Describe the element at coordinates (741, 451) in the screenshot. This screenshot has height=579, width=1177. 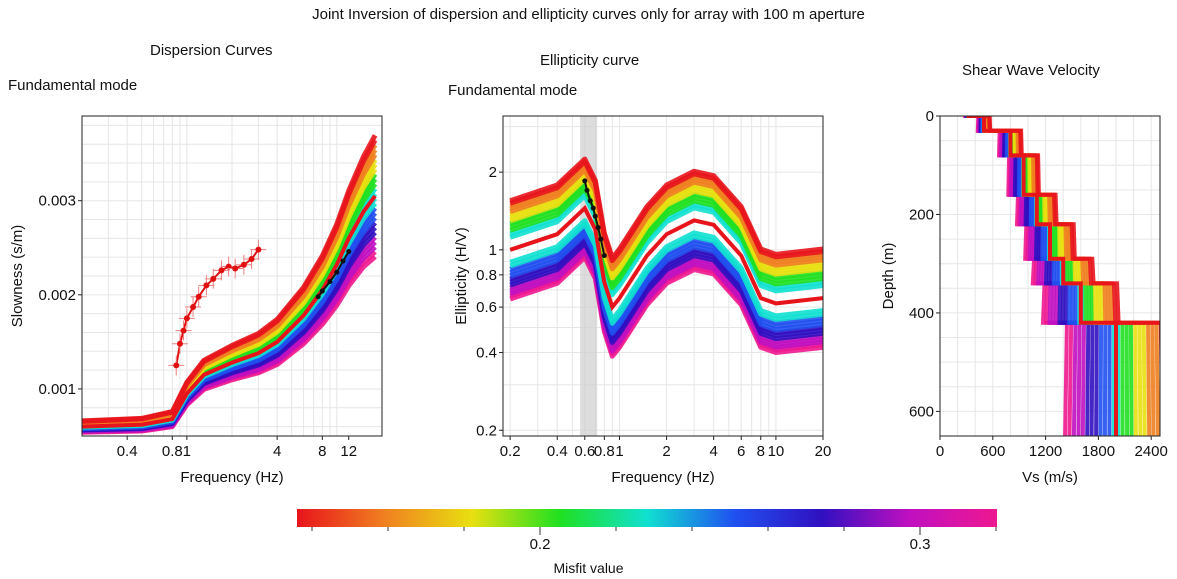
I see `x-tick-label: 6` at that location.